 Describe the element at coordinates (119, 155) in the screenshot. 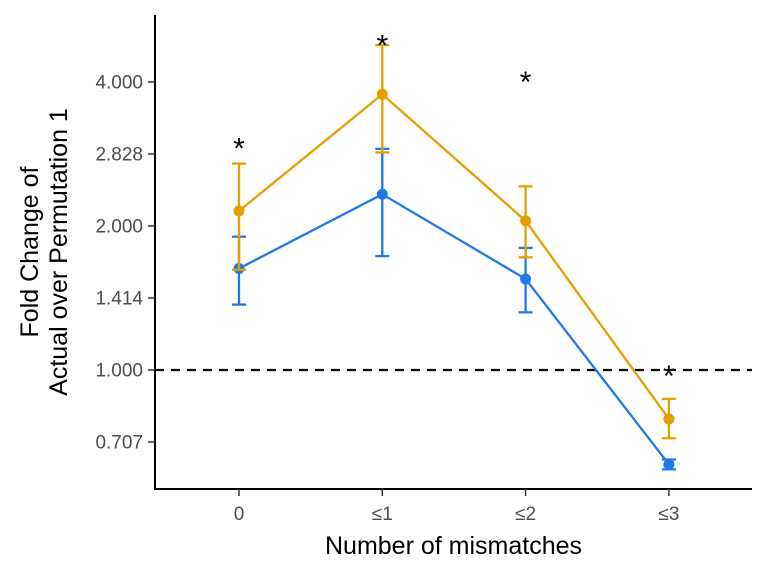

I see `y-tick-label: 2.828` at that location.